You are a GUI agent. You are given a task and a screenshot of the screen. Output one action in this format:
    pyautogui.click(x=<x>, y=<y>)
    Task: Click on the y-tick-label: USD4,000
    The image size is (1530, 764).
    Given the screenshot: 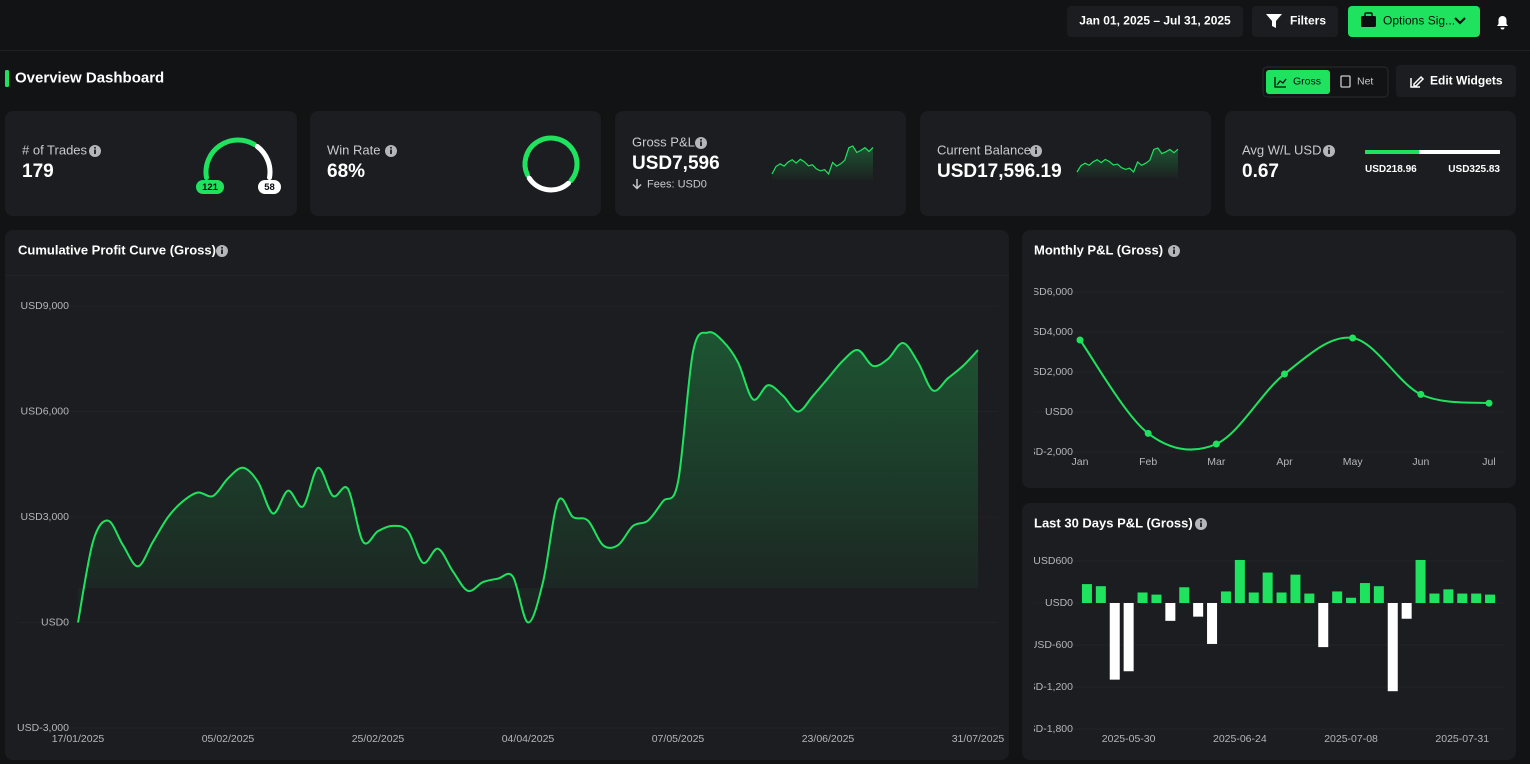 What is the action you would take?
    pyautogui.click(x=1049, y=332)
    